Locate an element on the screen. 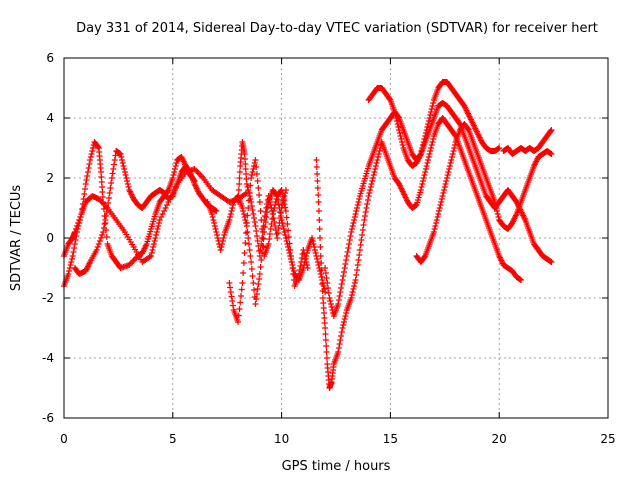 The image size is (640, 480). x-tick-label: 20 is located at coordinates (499, 439).